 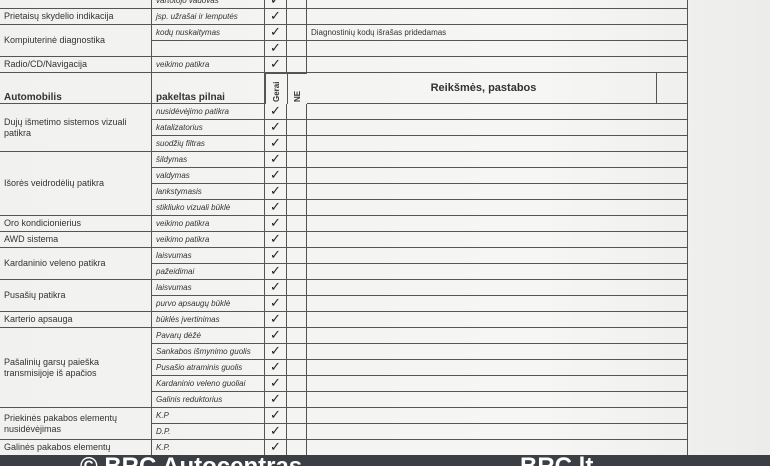 What do you see at coordinates (76, 264) in the screenshot?
I see `group-label: Kardaninio veleno patikra` at bounding box center [76, 264].